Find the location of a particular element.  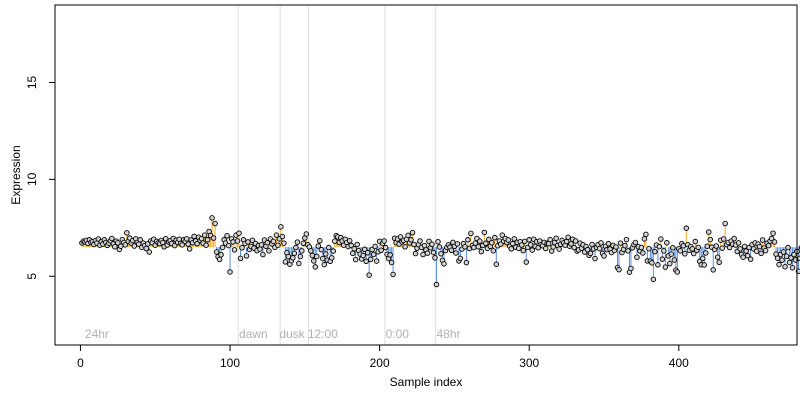

x-tick-label: 100 is located at coordinates (230, 363).